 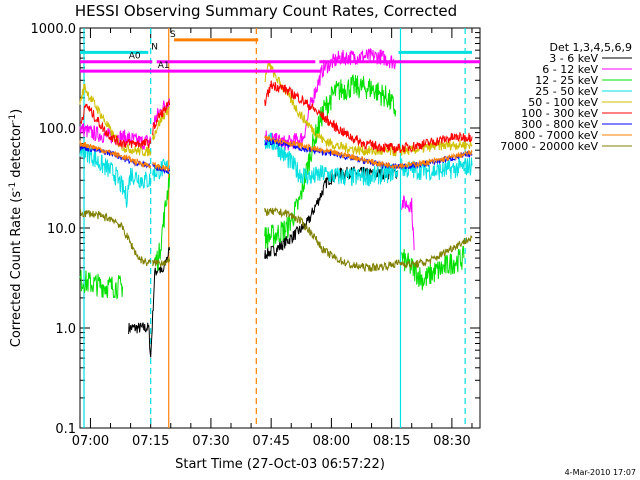 I want to click on y-tick-label: 10.0, so click(x=61, y=229).